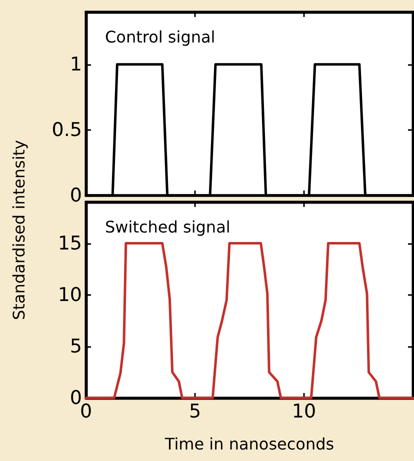 Image resolution: width=414 pixels, height=461 pixels. Describe the element at coordinates (160, 37) in the screenshot. I see `text: Control signal` at that location.